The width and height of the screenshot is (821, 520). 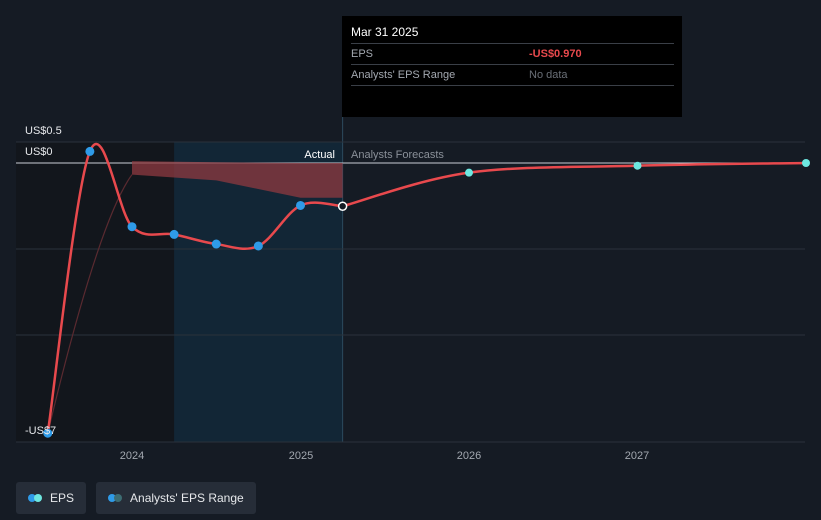 I want to click on forecast-section-label: Analysts Forecasts, so click(x=397, y=155).